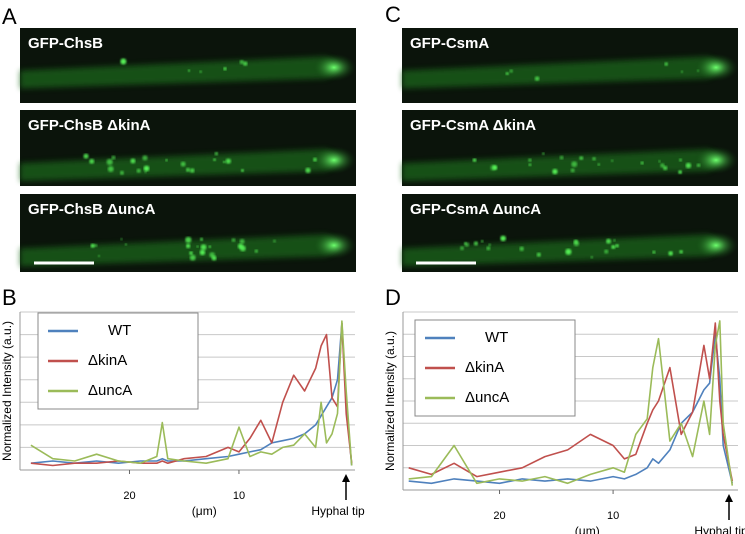  Describe the element at coordinates (475, 209) in the screenshot. I see `image-label: GFP-CsmA ΔuncA` at that location.